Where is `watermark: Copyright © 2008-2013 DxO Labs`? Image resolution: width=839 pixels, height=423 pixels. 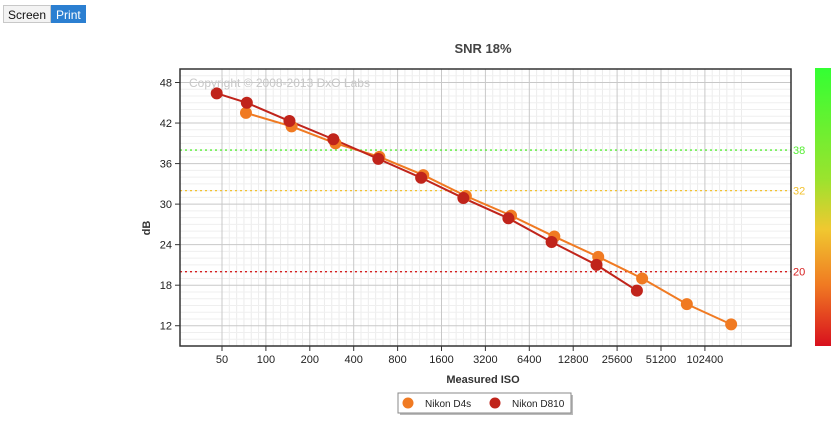 watermark: Copyright © 2008-2013 DxO Labs is located at coordinates (279, 83).